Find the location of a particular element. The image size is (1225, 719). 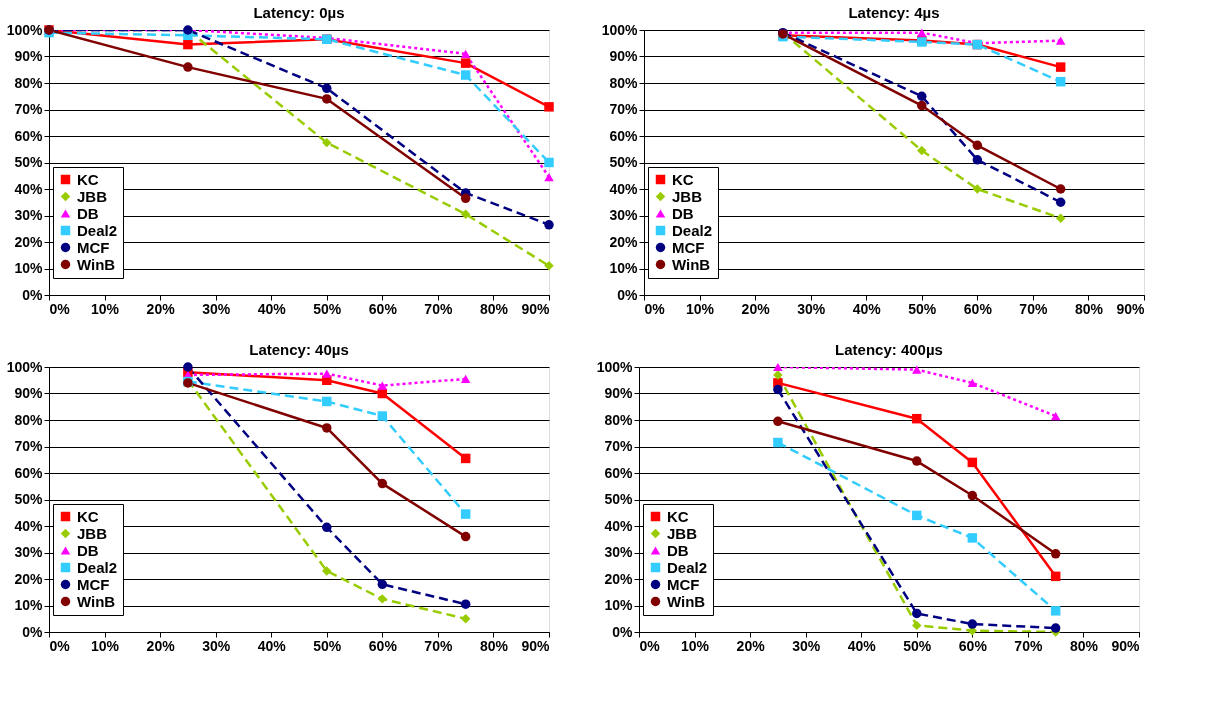

chart-title: Latency: 400µs is located at coordinates (889, 349).